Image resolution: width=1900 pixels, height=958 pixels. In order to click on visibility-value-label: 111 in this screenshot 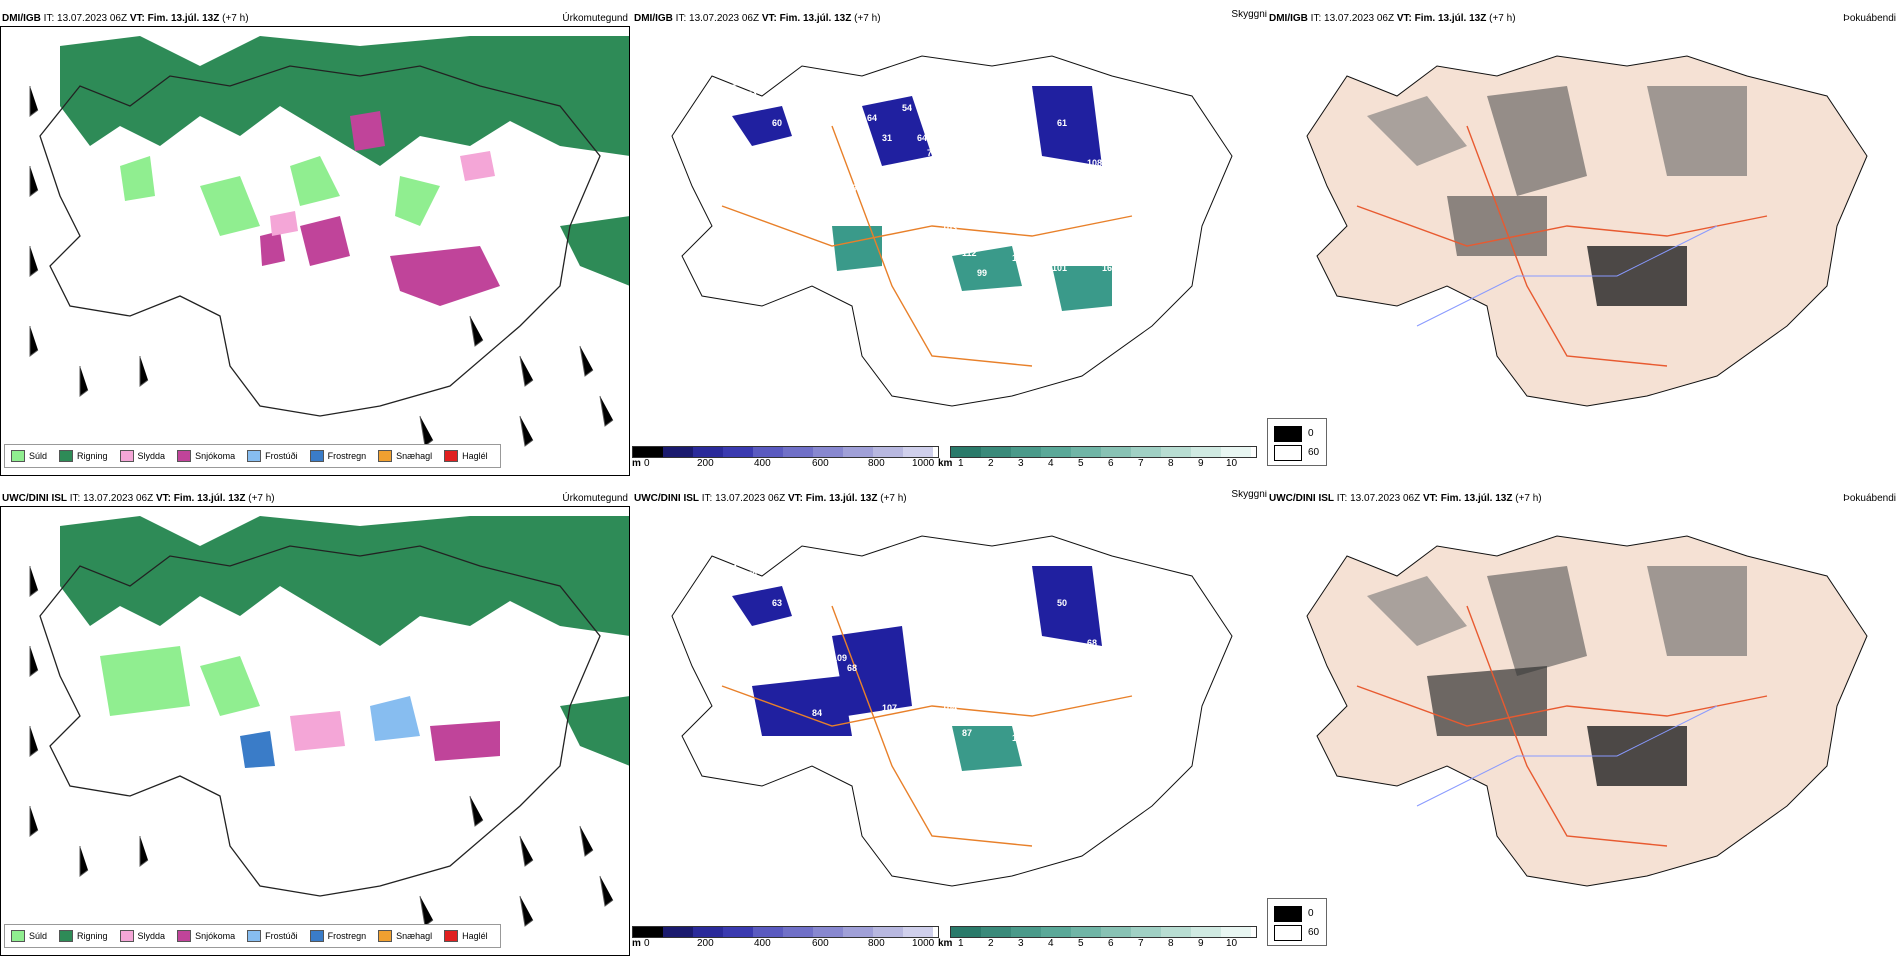, I will do `click(1019, 258)`.